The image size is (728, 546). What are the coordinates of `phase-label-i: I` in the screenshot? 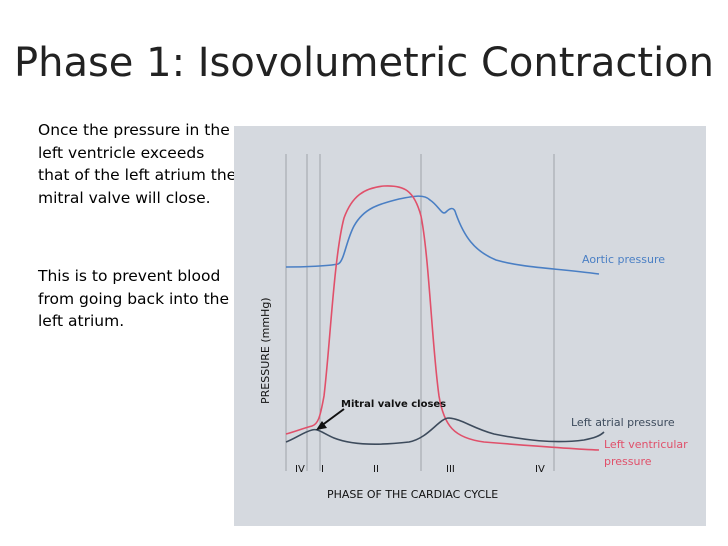 It's located at (322, 469).